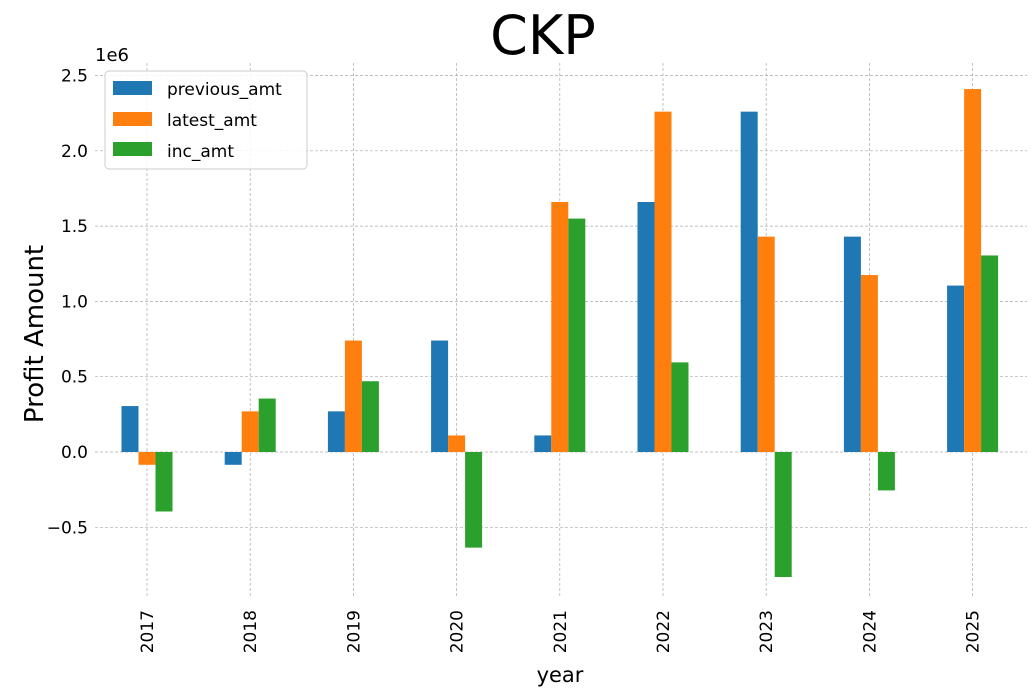  I want to click on legend-label-previous-amt: previous_amt, so click(224, 90).